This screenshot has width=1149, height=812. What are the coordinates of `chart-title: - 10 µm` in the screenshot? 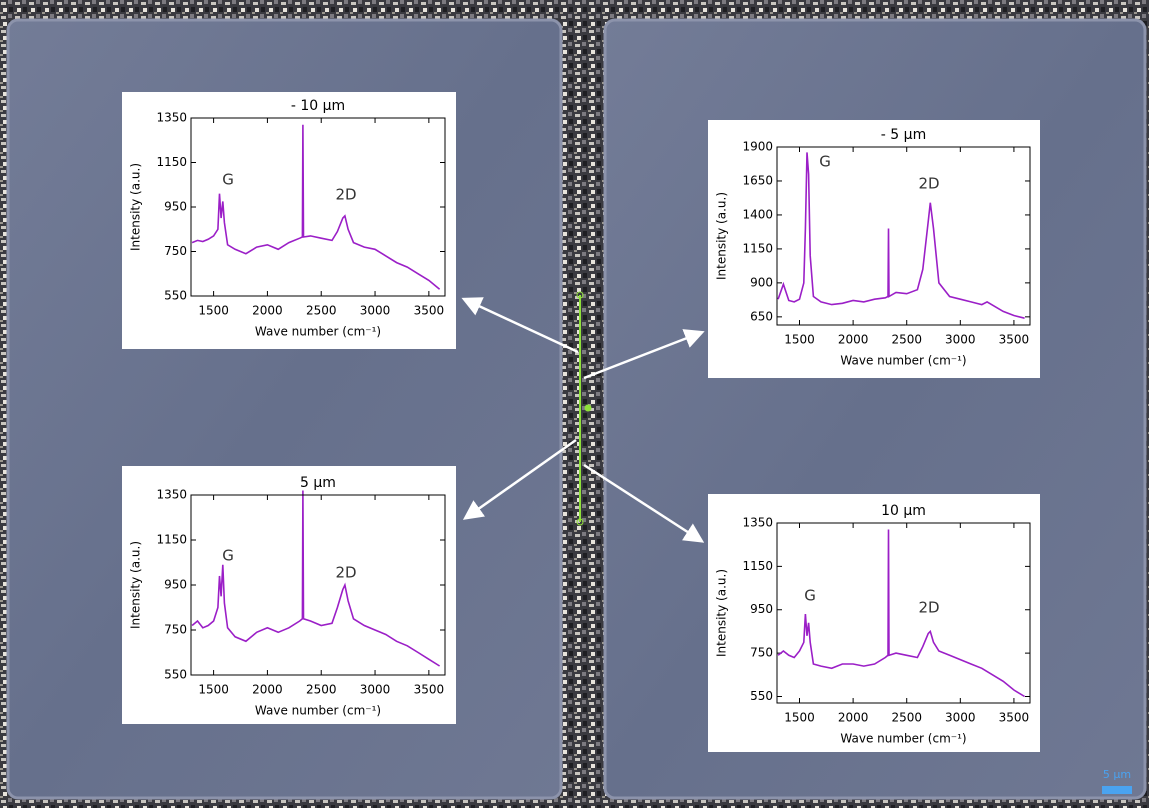 It's located at (318, 106).